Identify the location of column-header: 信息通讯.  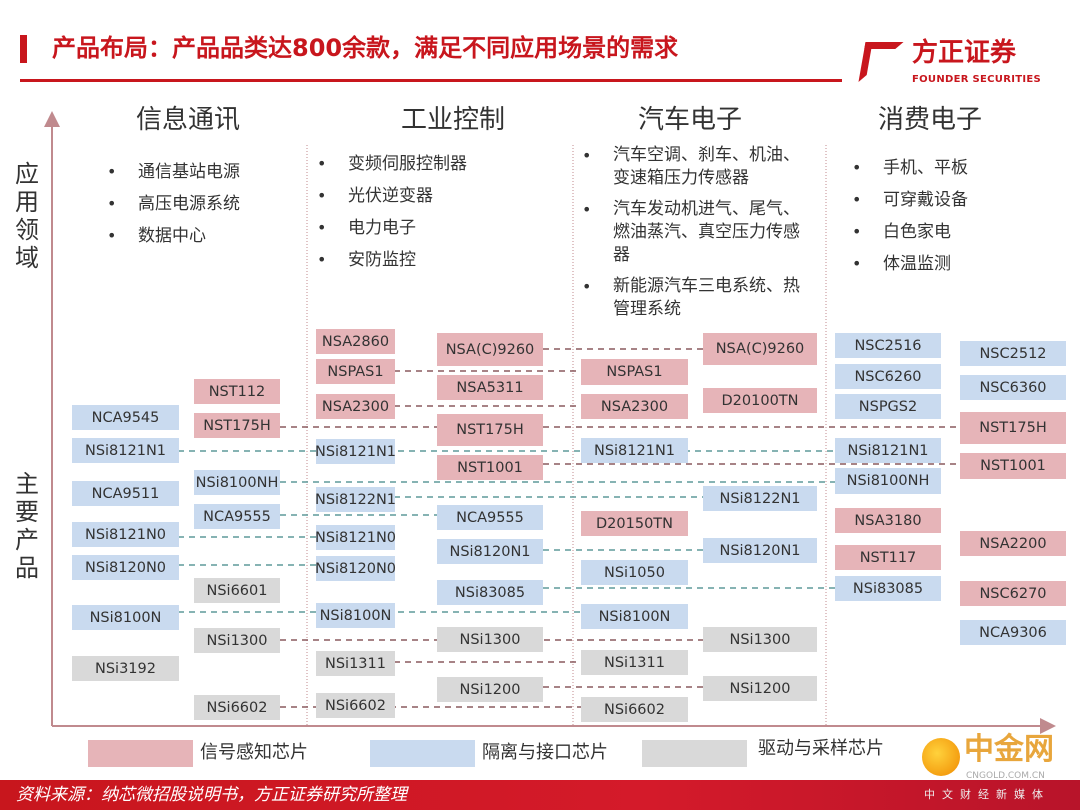
(188, 120).